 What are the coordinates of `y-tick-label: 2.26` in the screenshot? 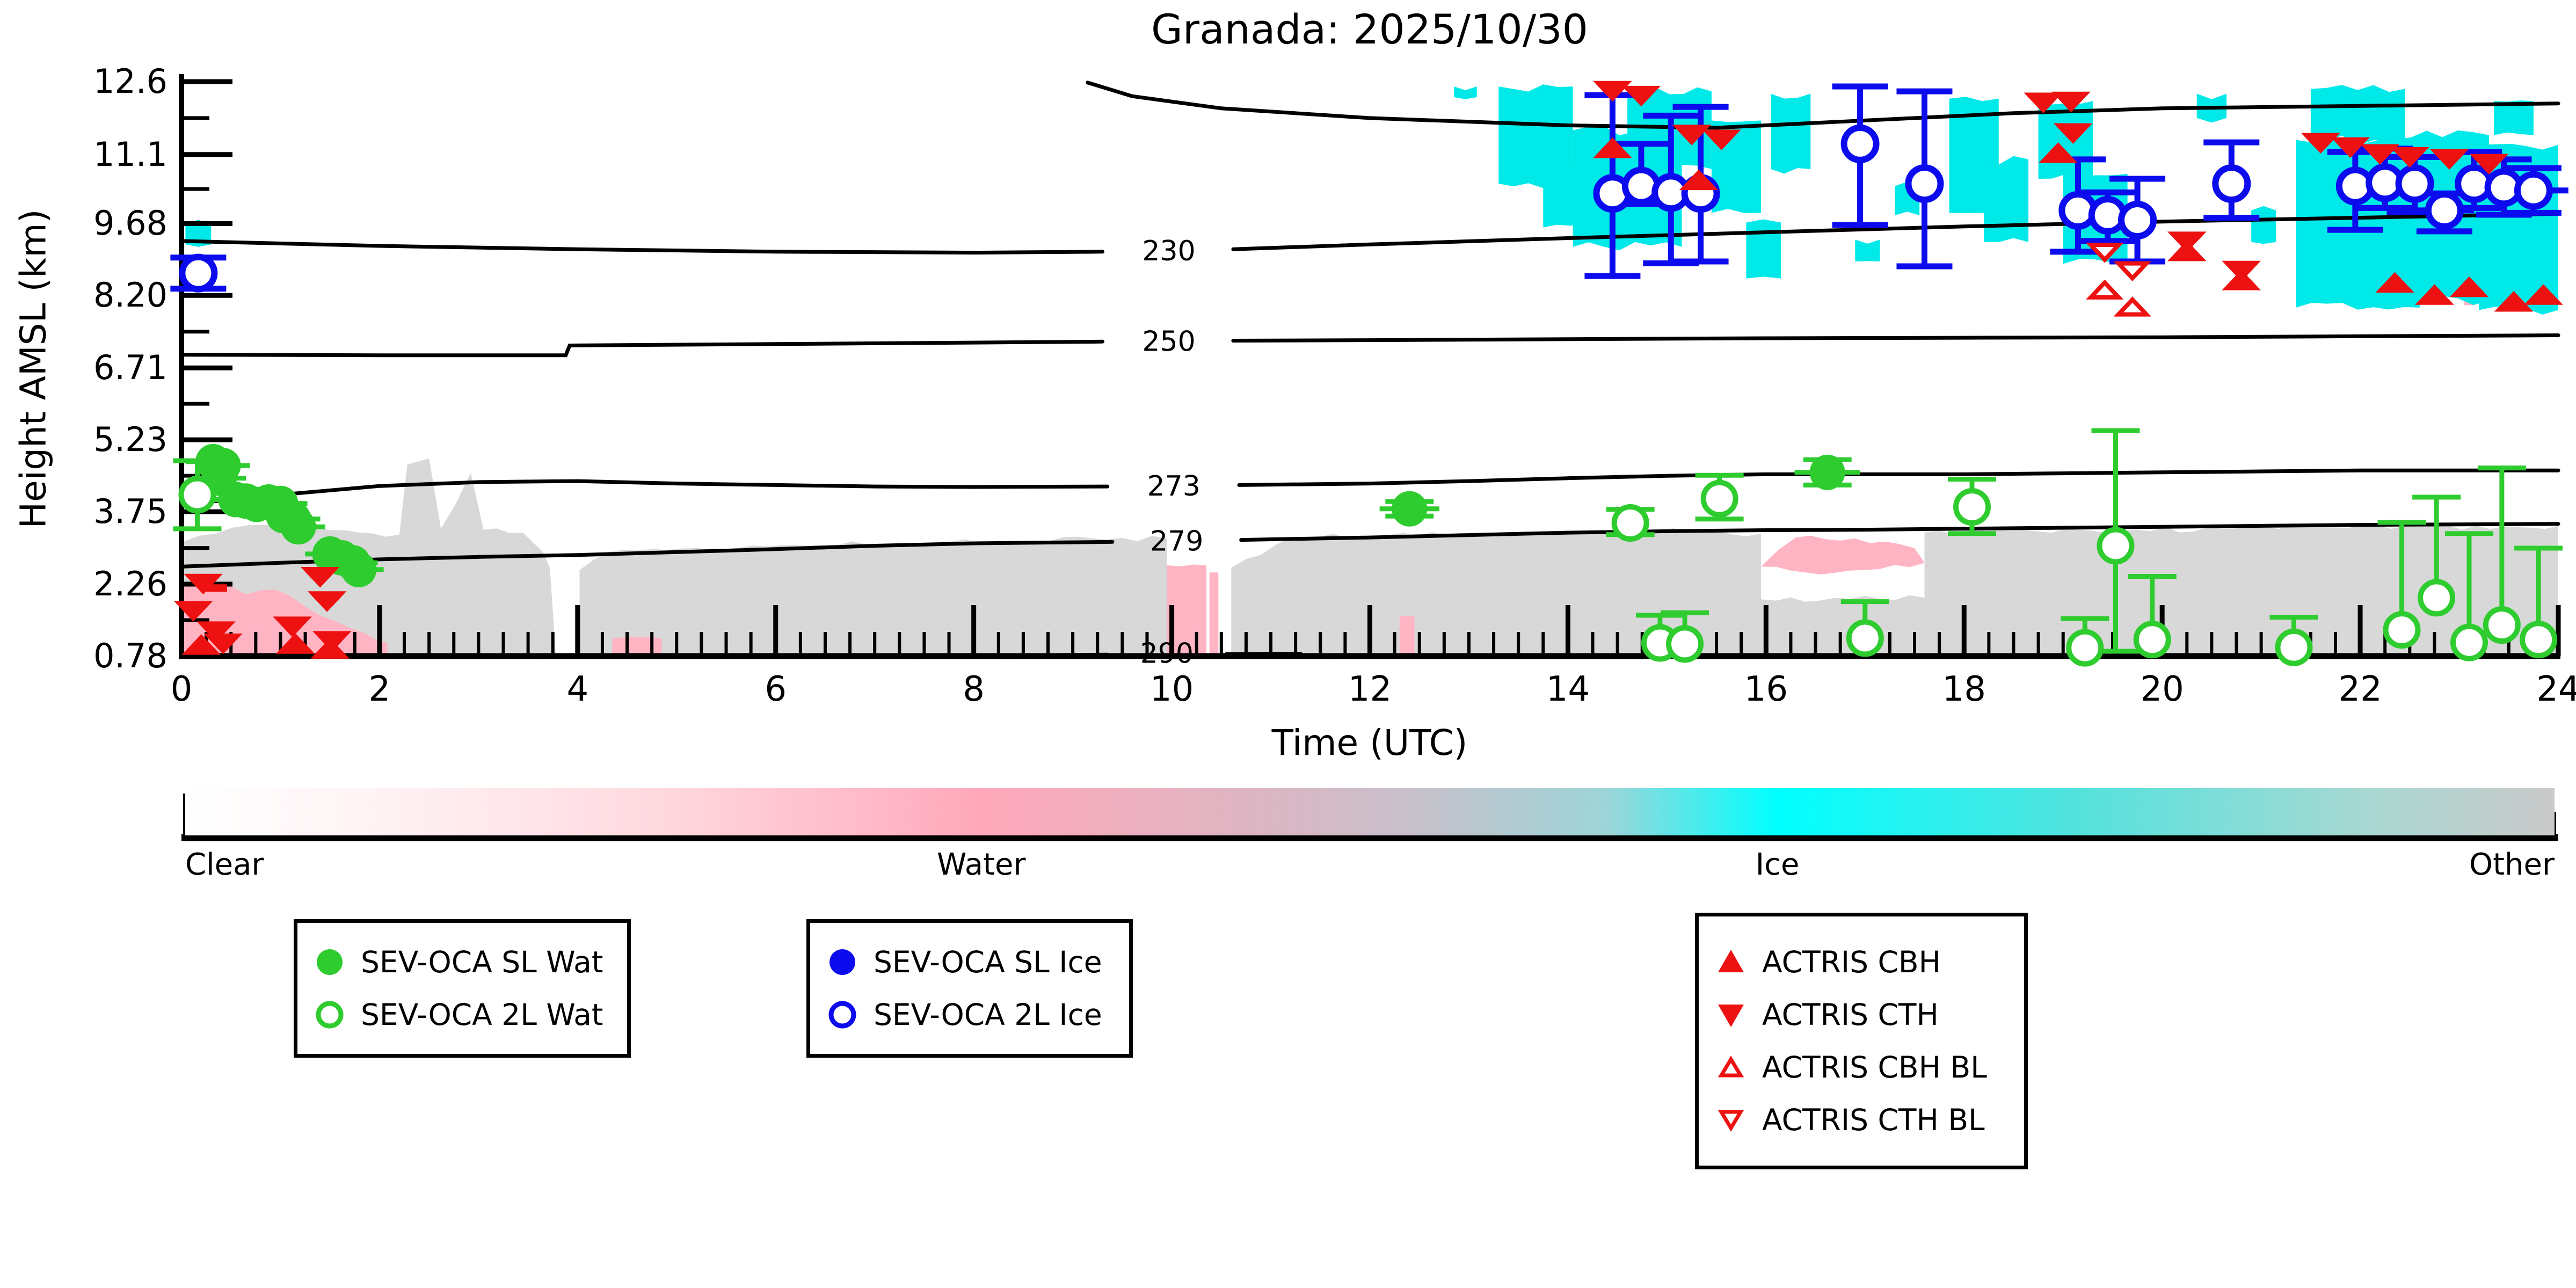 It's located at (130, 584).